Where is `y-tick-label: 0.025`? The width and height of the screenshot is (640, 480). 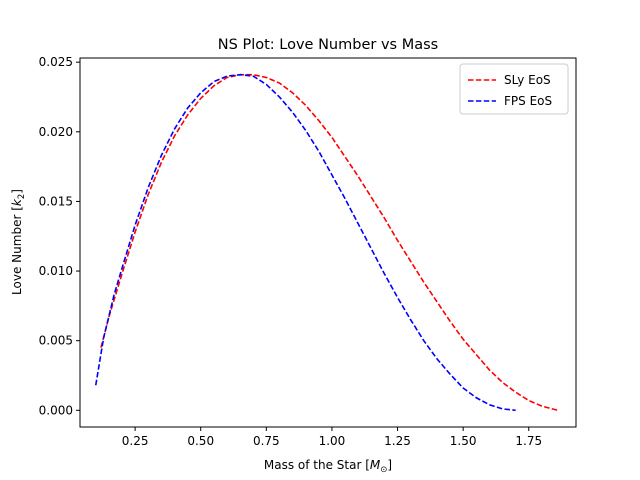 y-tick-label: 0.025 is located at coordinates (56, 62).